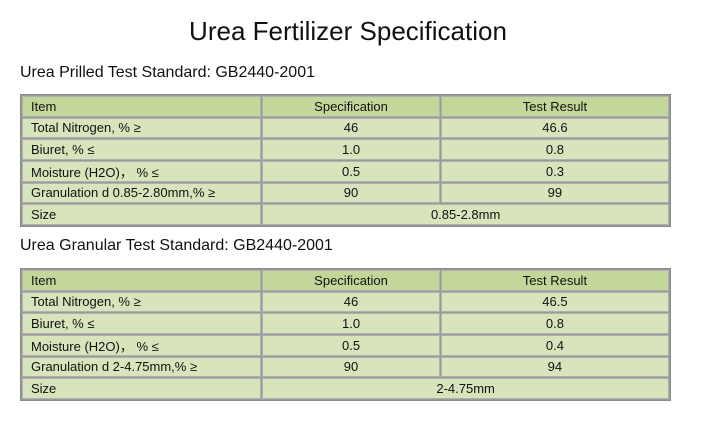 This screenshot has height=421, width=726. Describe the element at coordinates (554, 301) in the screenshot. I see `table-cell: 46.5` at that location.